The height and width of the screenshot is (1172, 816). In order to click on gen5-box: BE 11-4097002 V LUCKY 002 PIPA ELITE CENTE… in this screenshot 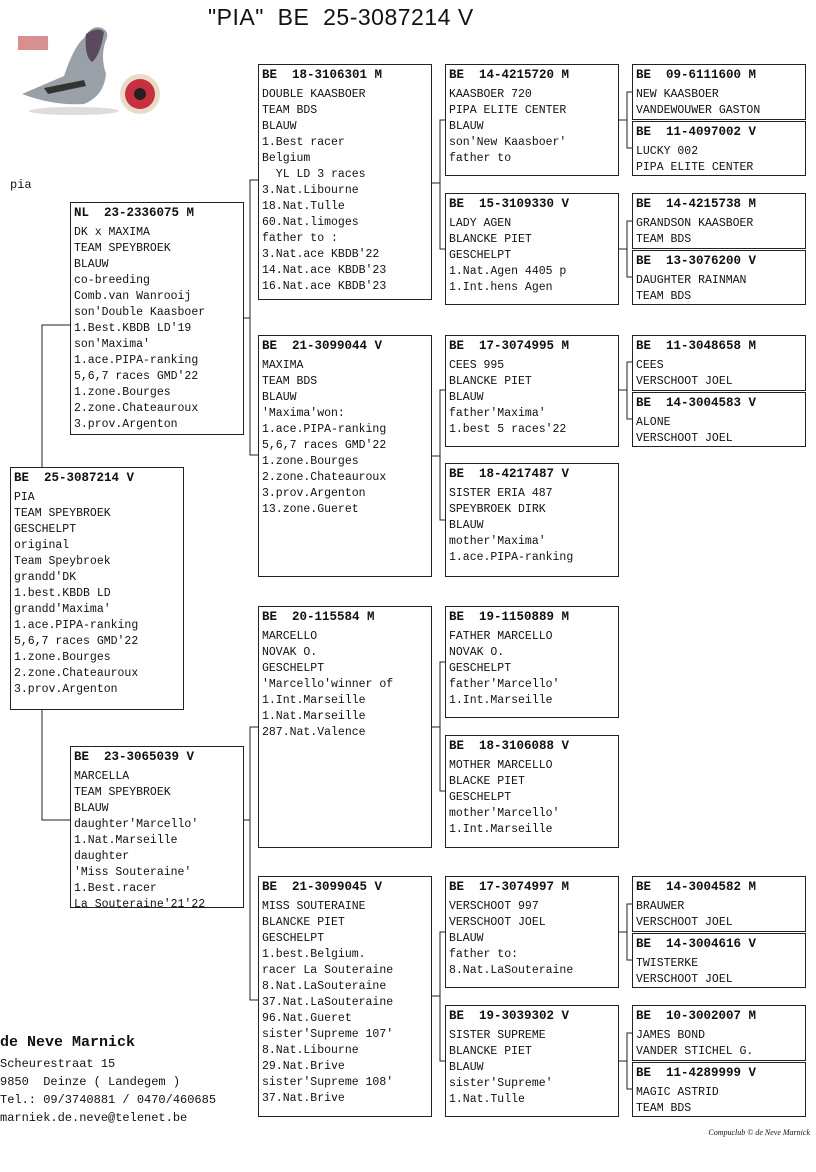, I will do `click(719, 148)`.